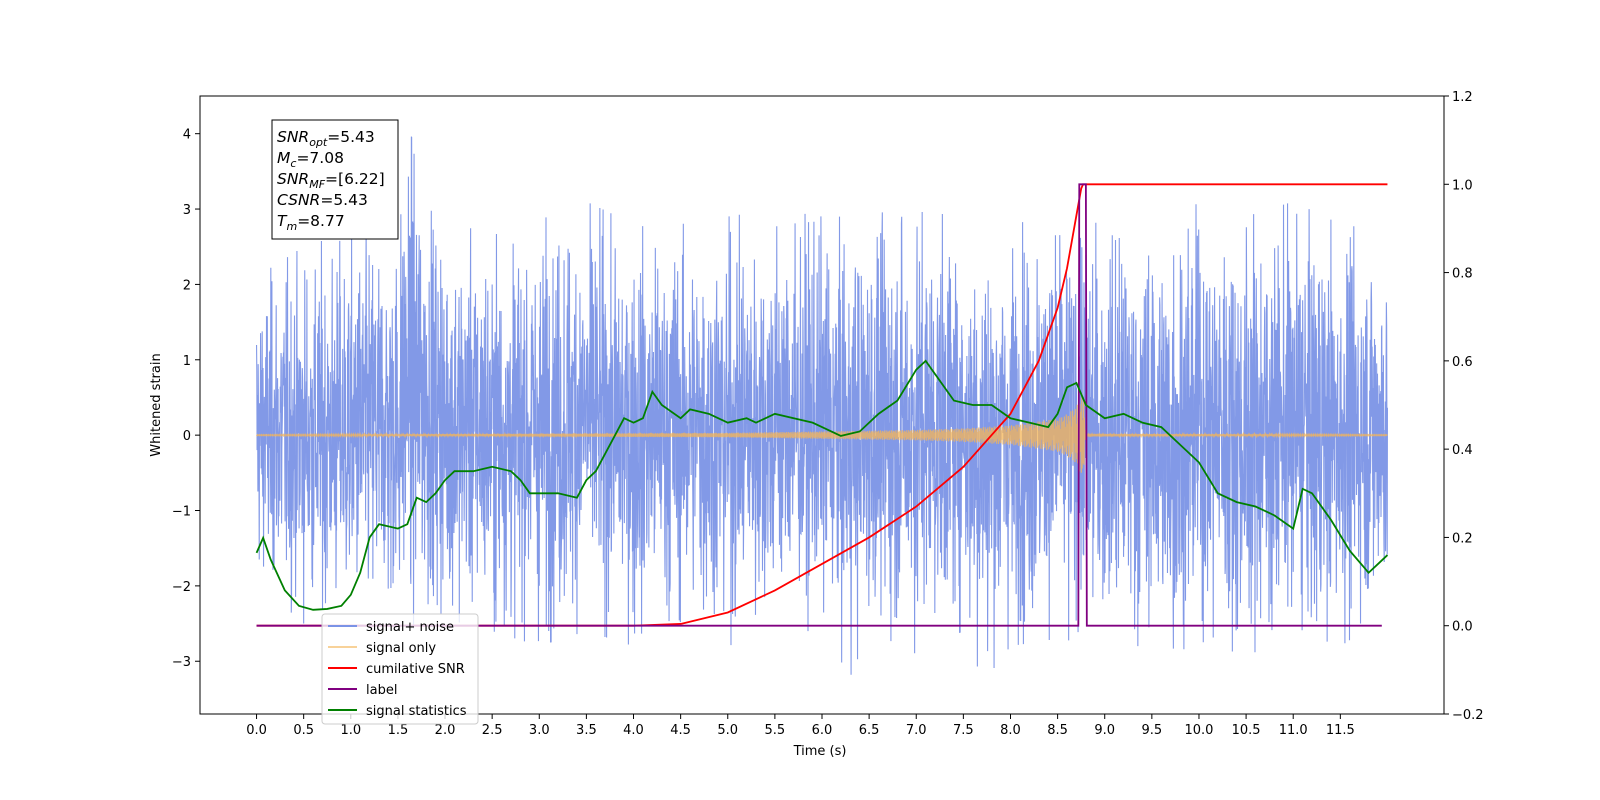  I want to click on x-axis-label: Time (s), so click(820, 751).